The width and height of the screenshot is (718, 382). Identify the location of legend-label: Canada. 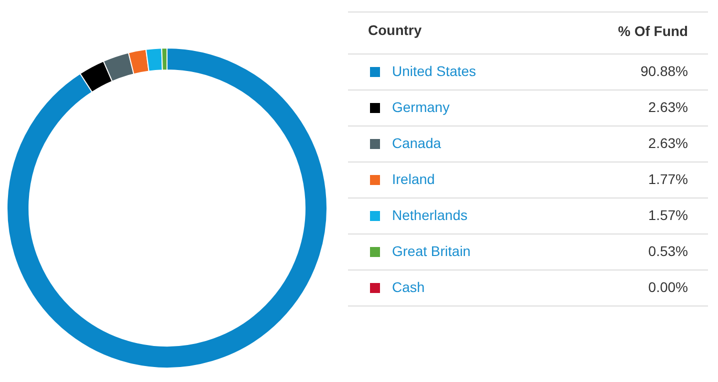
(417, 143).